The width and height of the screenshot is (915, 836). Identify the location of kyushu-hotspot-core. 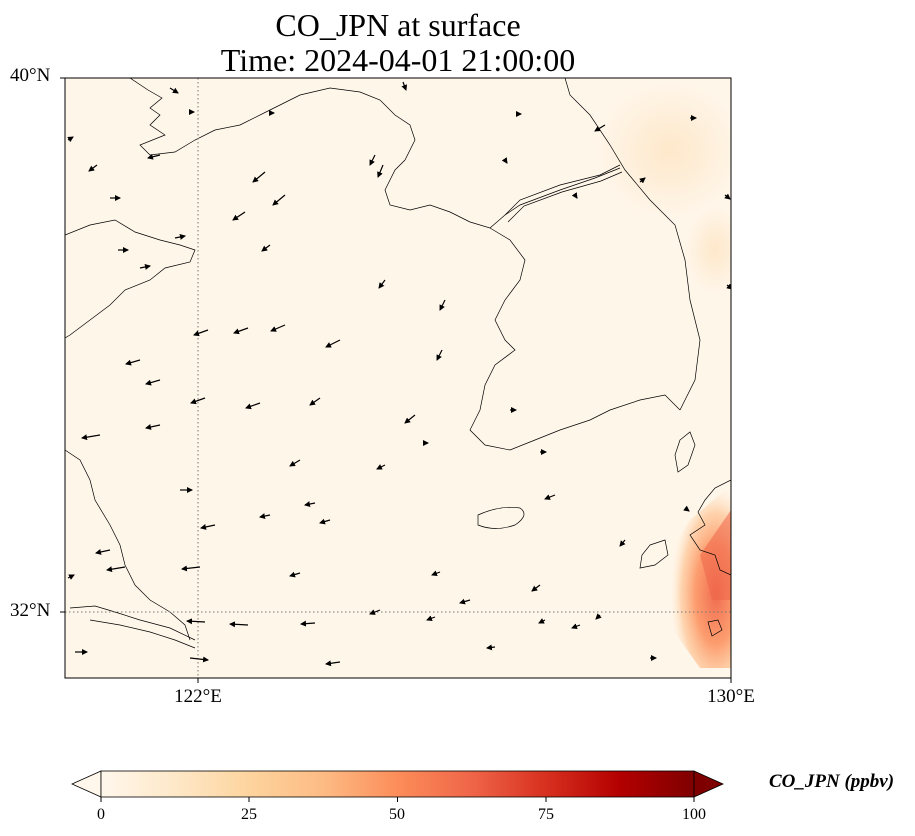
(715, 555).